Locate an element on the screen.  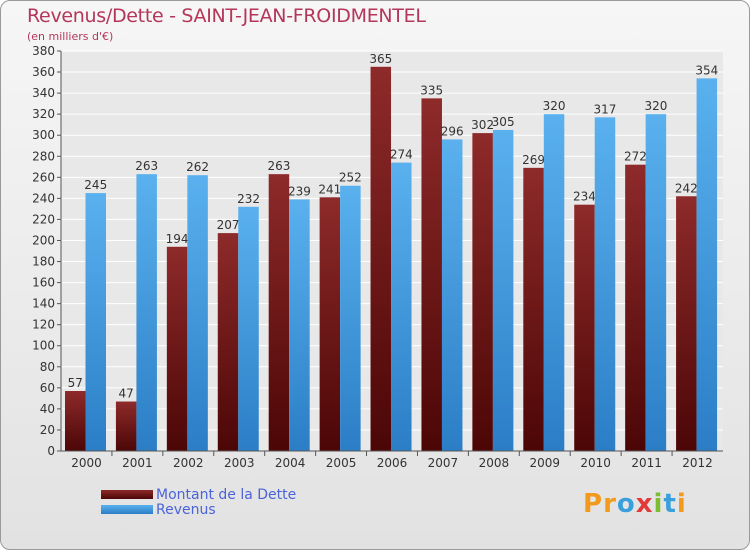
x-tick-label: 2007 is located at coordinates (443, 463).